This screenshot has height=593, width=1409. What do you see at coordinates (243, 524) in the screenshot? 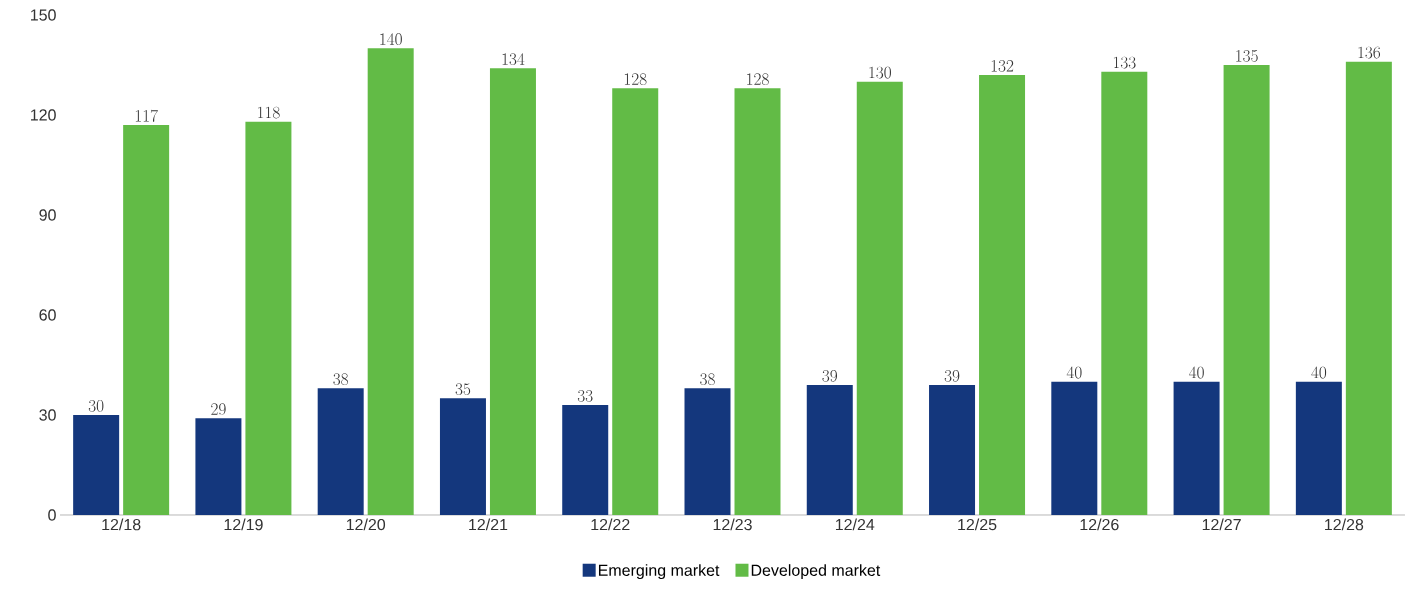
I see `x-tick-label: 12/19` at bounding box center [243, 524].